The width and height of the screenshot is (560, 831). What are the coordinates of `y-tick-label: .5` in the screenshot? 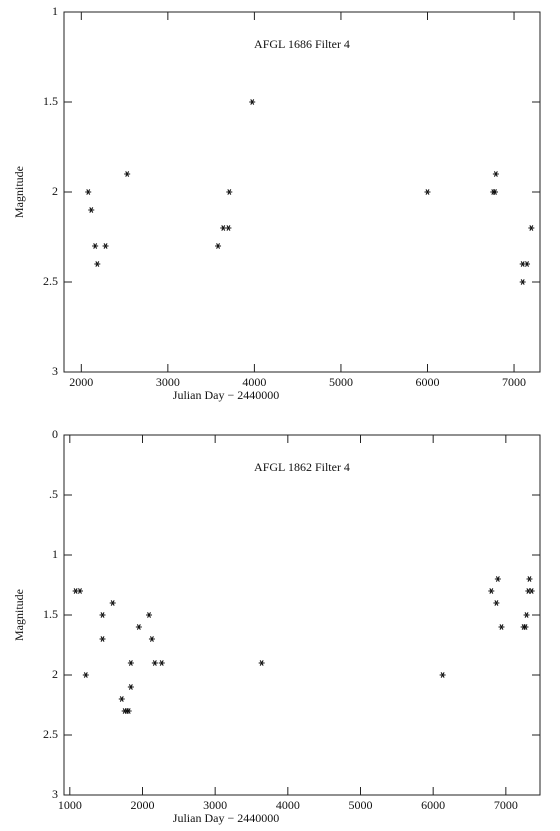 It's located at (53, 494).